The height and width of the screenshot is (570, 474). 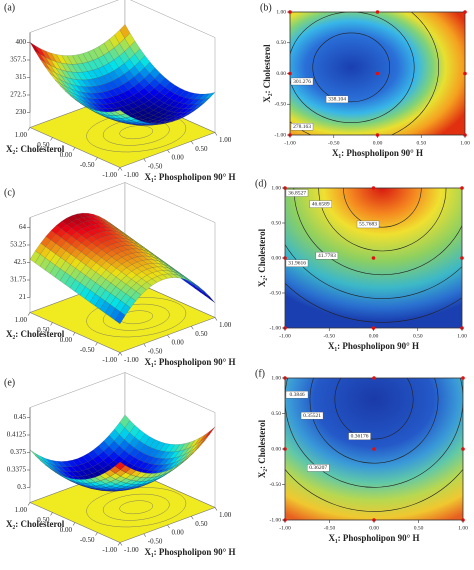 I want to click on contour-label: 41.7783, so click(x=327, y=256).